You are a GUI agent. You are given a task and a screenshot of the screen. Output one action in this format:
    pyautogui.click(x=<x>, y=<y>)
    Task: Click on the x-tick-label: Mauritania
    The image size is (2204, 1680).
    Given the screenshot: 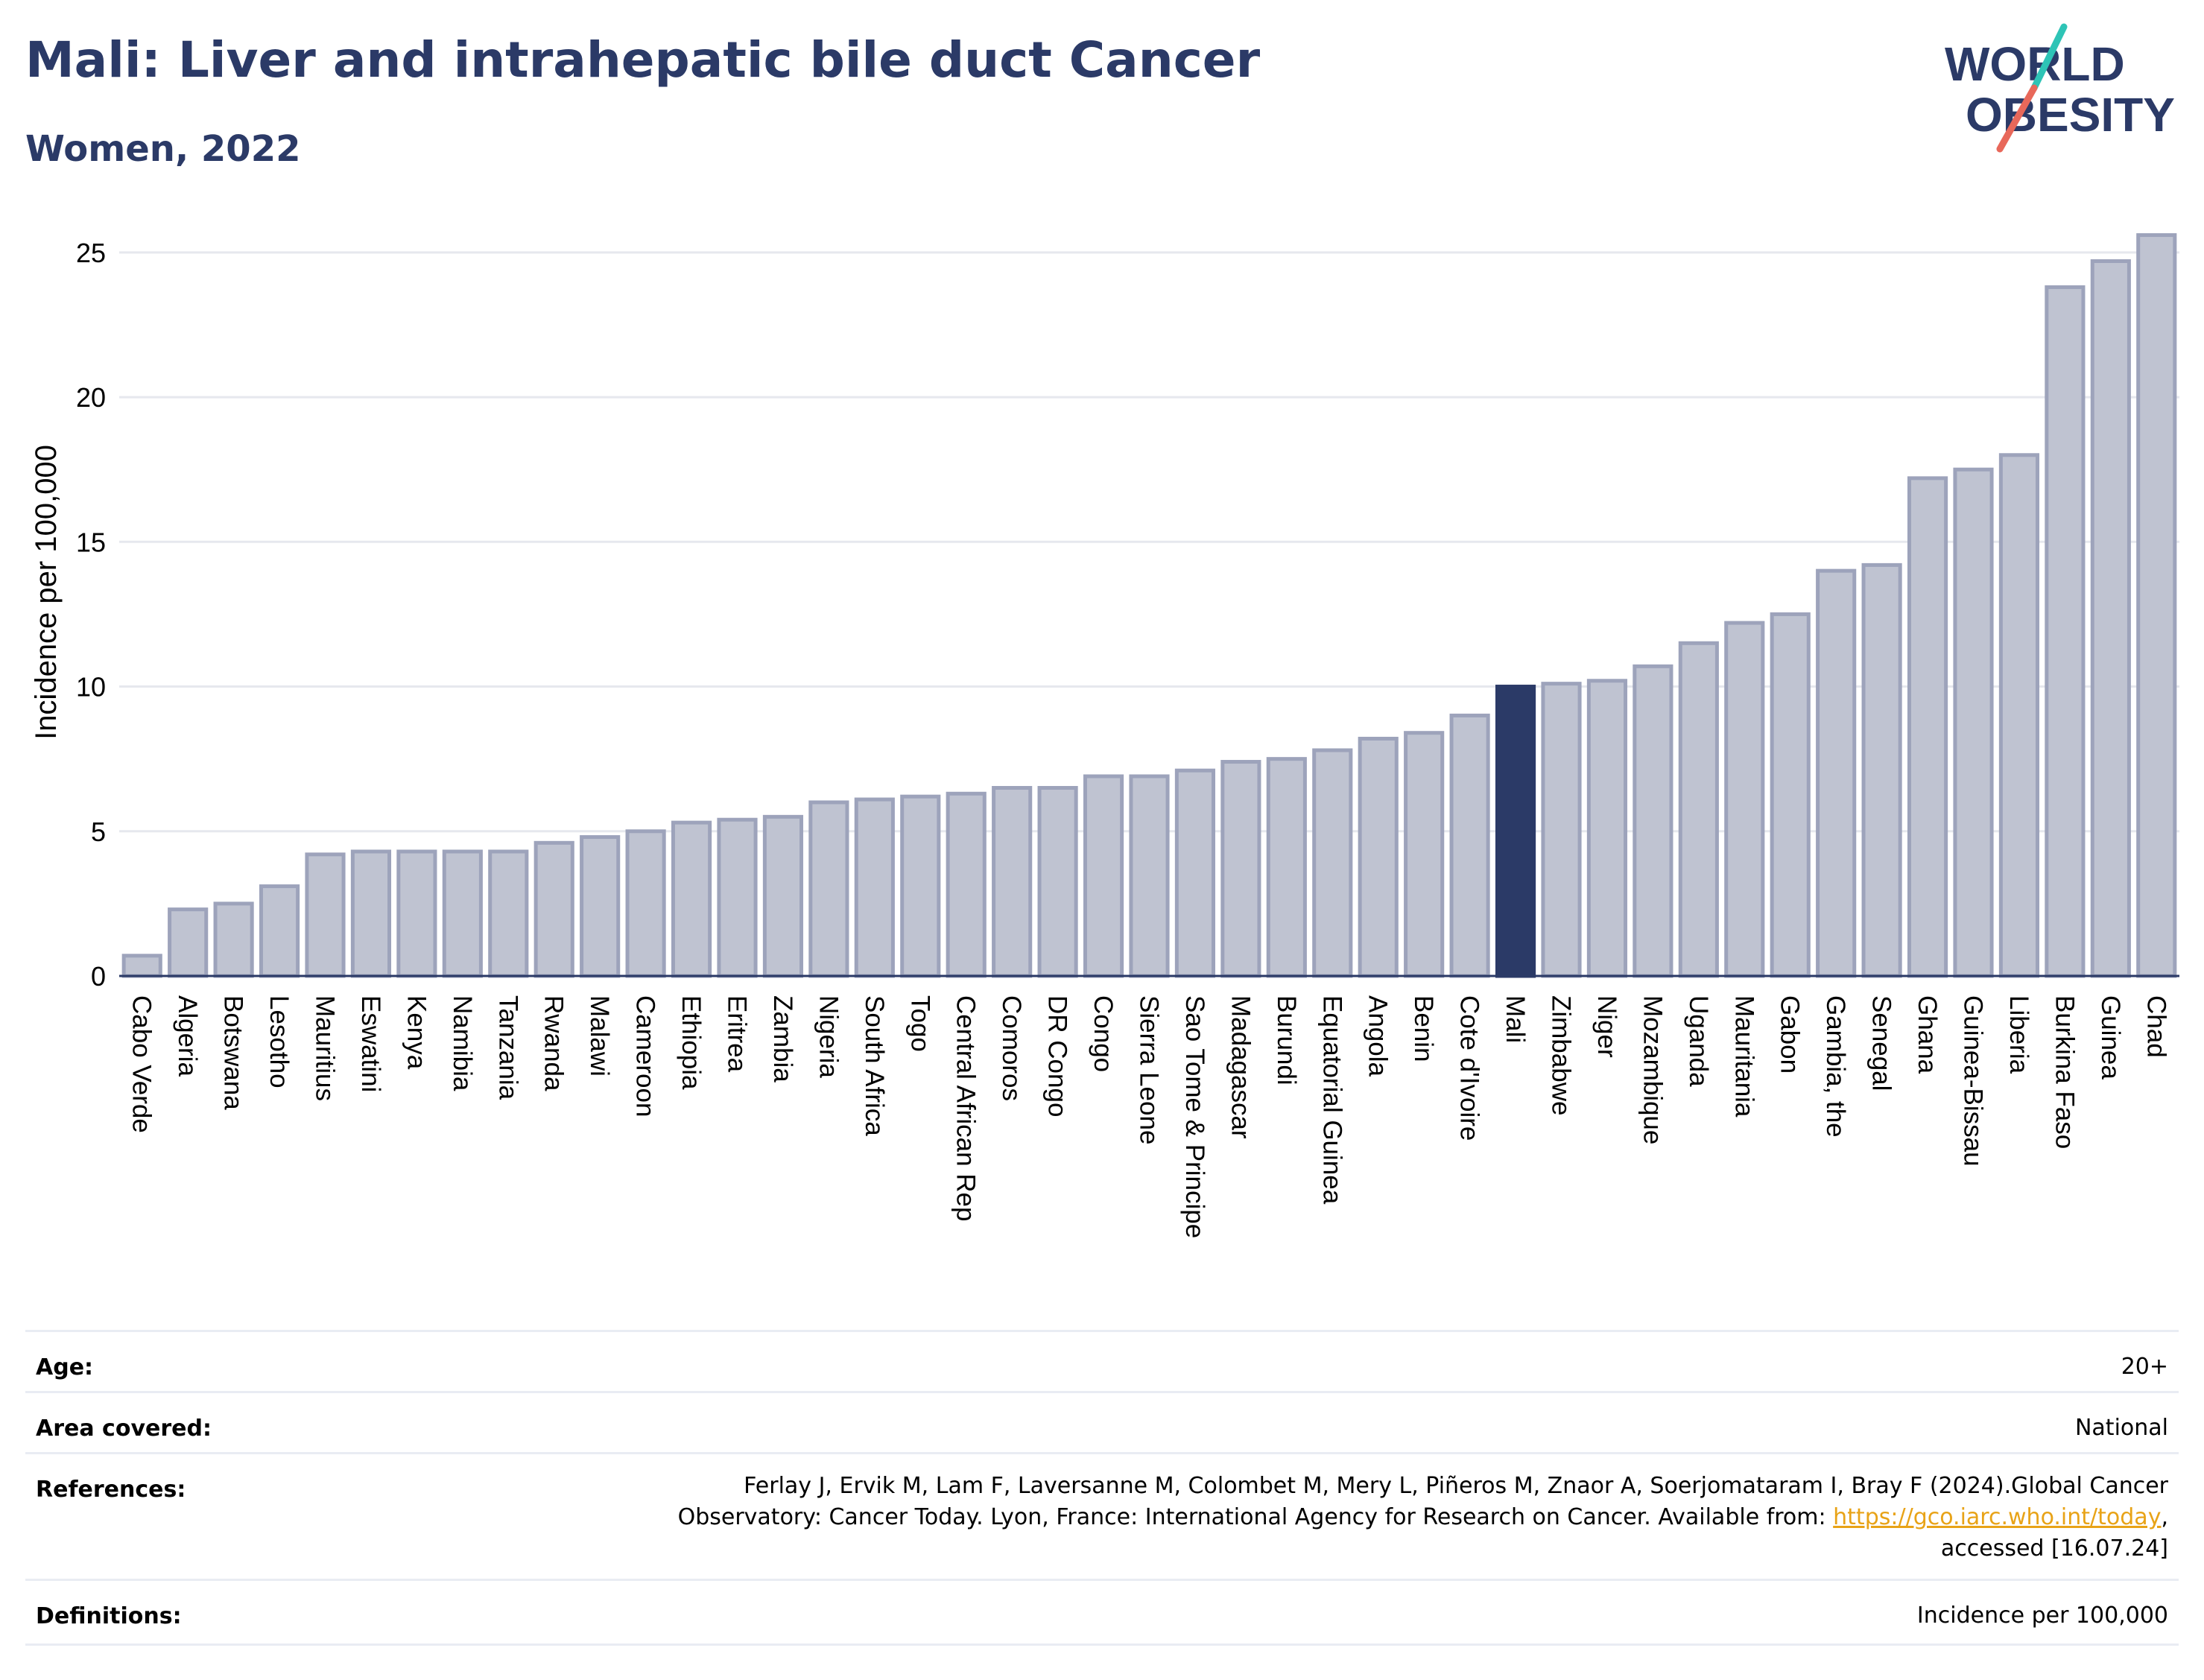 What is the action you would take?
    pyautogui.click(x=1744, y=1056)
    